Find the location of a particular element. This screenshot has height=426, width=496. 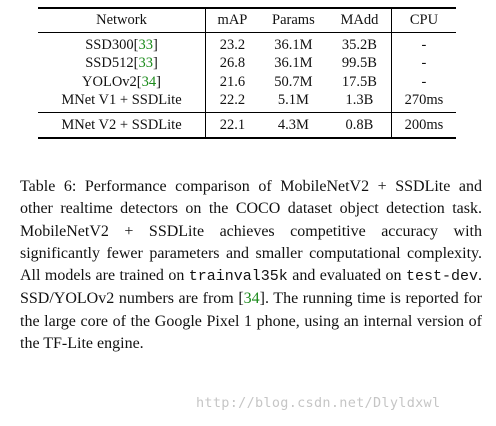

cell-map: 26.8 is located at coordinates (232, 63).